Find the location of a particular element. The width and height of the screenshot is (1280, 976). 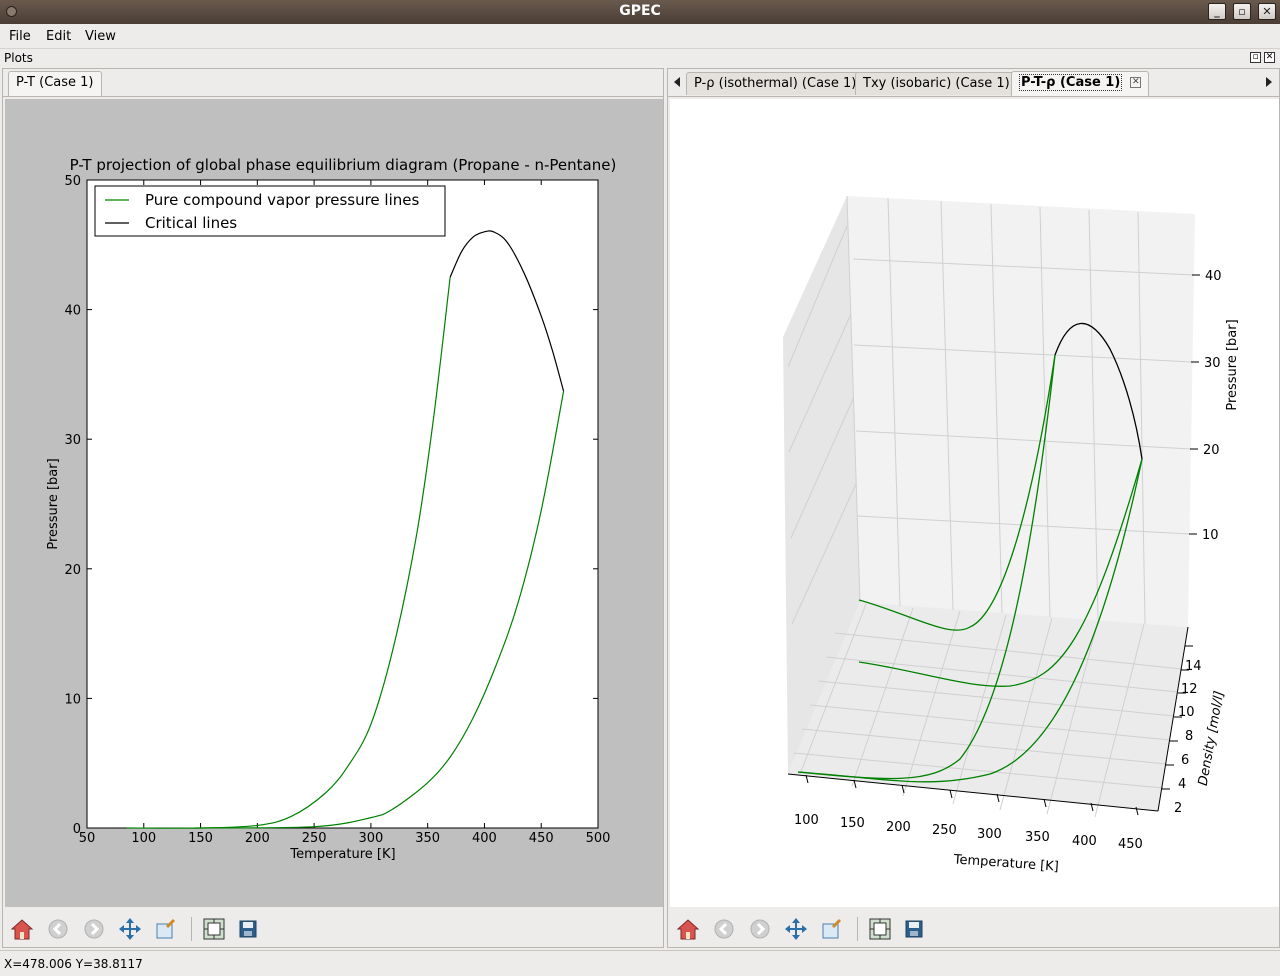

window-title: GPEC is located at coordinates (640, 11).